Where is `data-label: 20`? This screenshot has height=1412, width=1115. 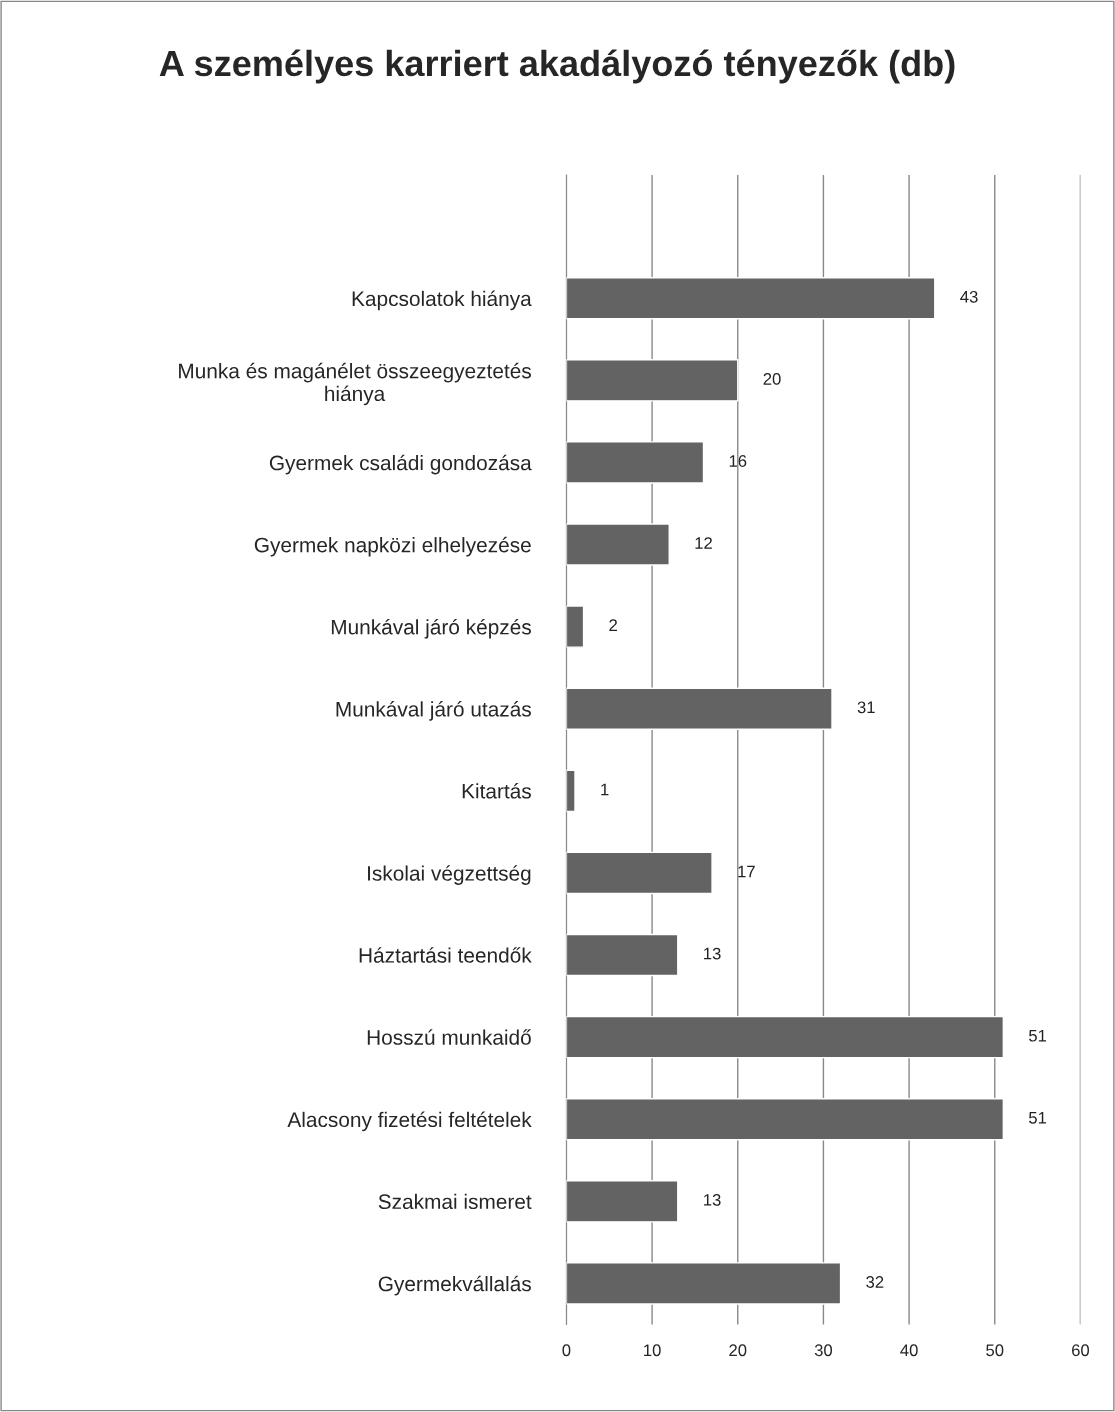
data-label: 20 is located at coordinates (772, 379).